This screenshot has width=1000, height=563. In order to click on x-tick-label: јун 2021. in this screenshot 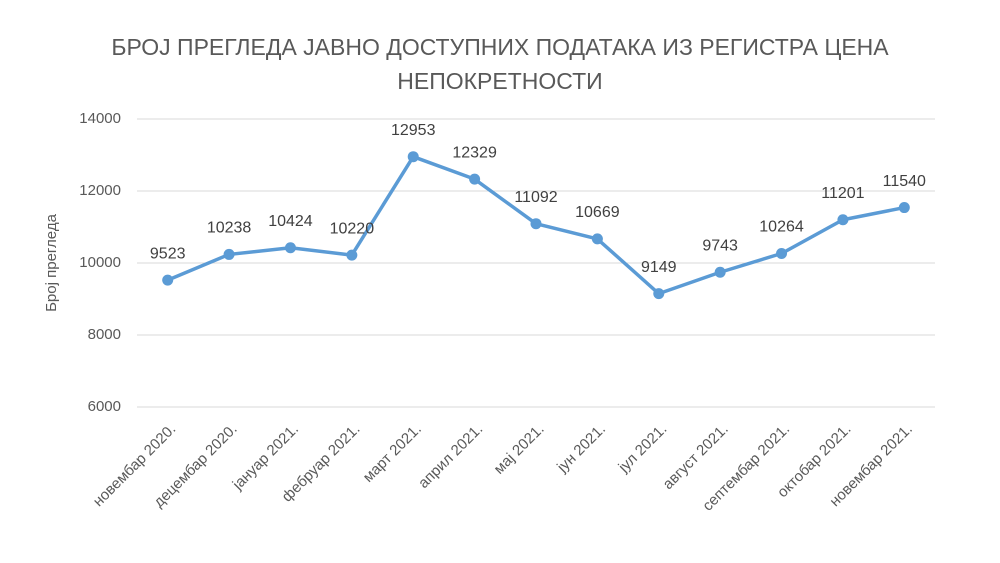, I will do `click(581, 449)`.